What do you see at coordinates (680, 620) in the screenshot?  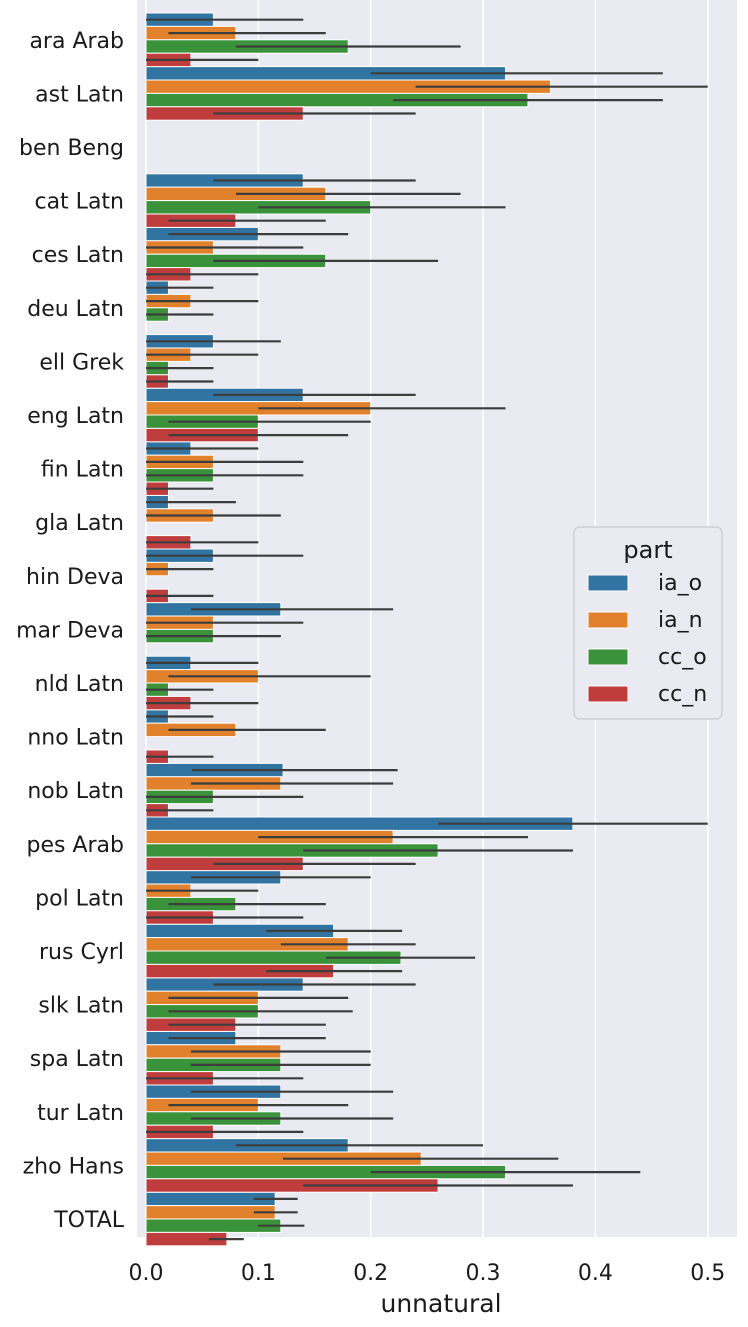 I see `legend-label-ia_n: ia_n` at bounding box center [680, 620].